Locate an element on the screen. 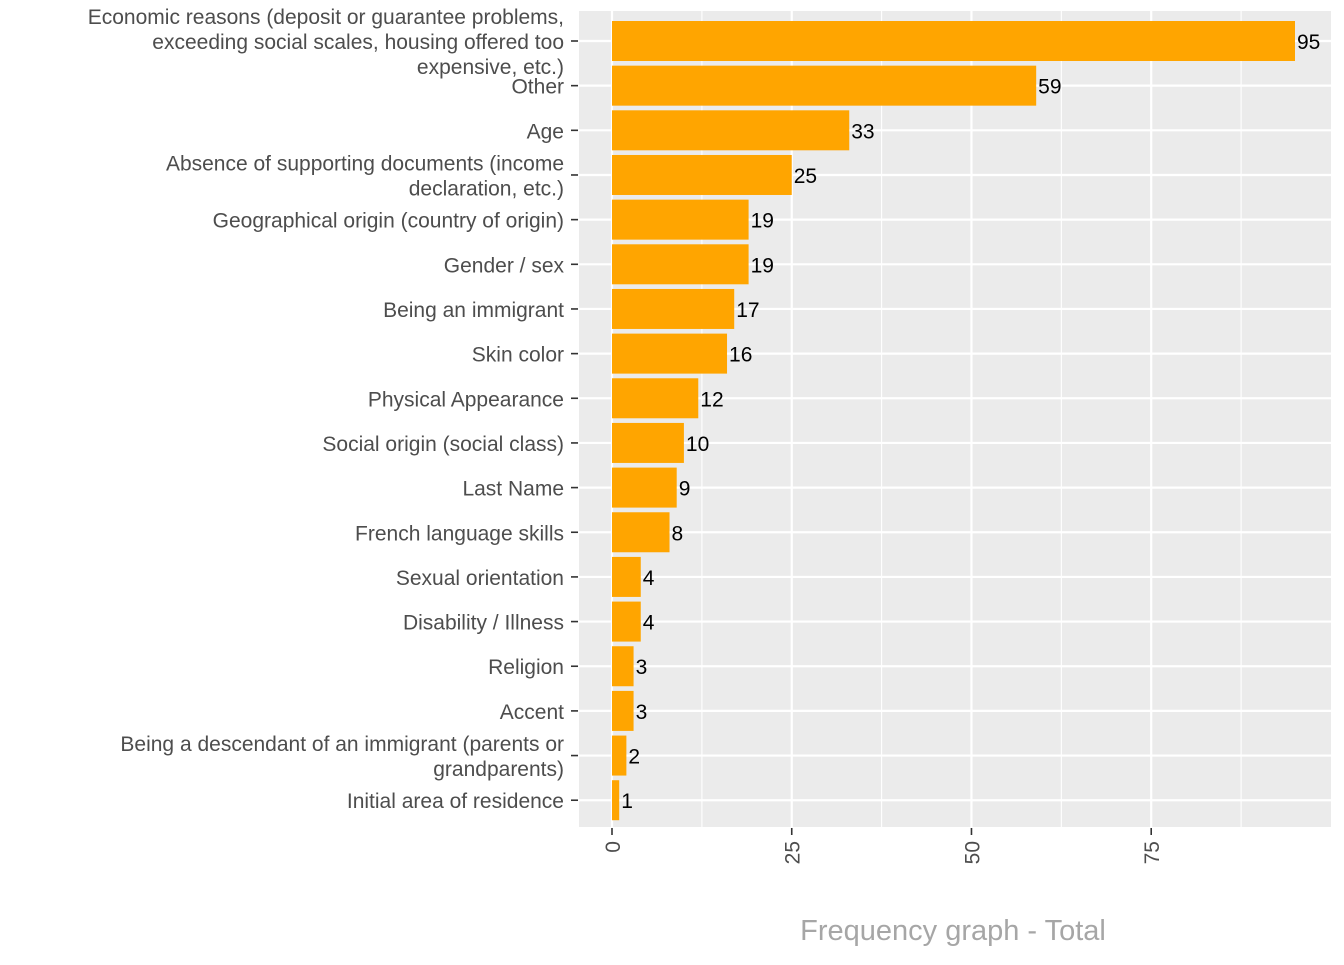  y-tick-label-line: Physical Appearance is located at coordinates (466, 399).